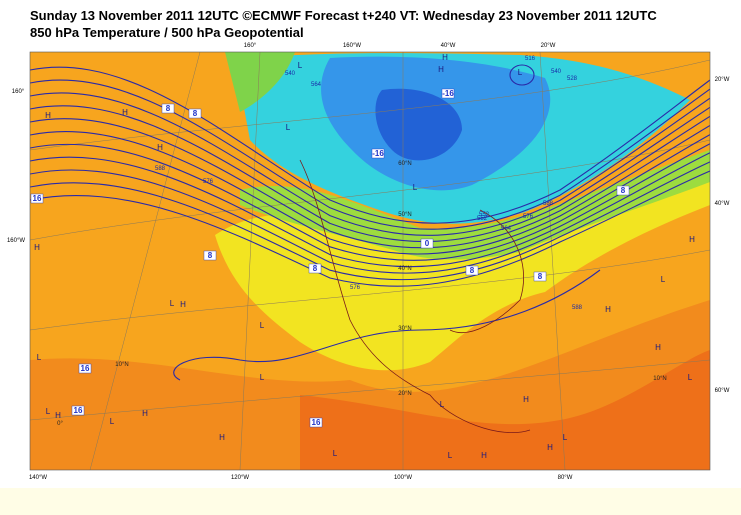  I want to click on bottom-label: 140°W, so click(38, 478).